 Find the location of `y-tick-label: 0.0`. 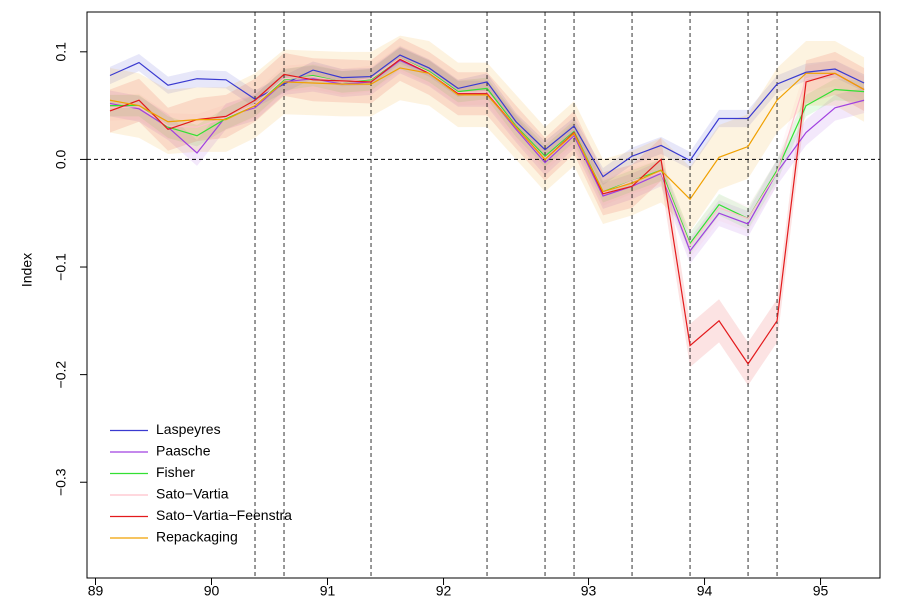

y-tick-label: 0.0 is located at coordinates (61, 159).